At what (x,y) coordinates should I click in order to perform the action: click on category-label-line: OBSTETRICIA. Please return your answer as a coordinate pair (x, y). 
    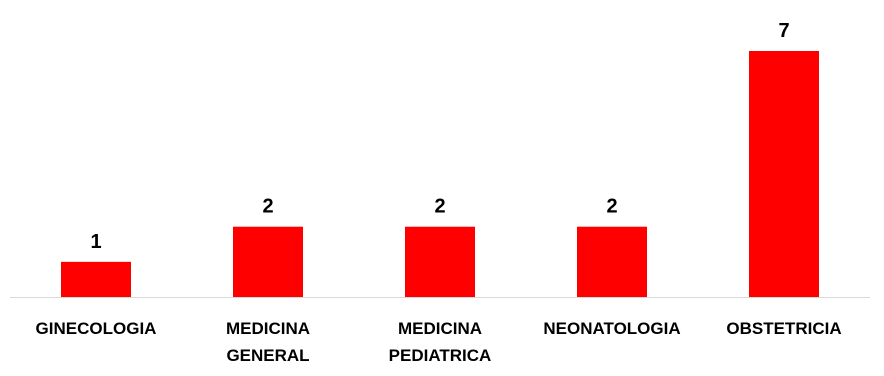
    Looking at the image, I should click on (783, 328).